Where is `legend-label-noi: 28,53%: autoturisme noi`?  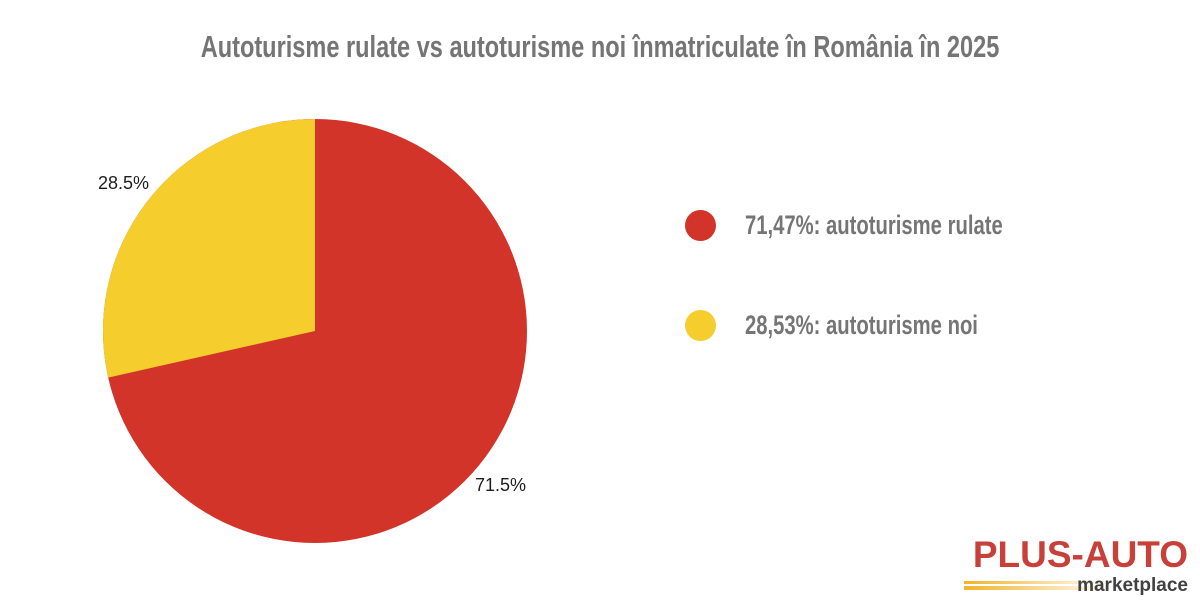
legend-label-noi: 28,53%: autoturisme noi is located at coordinates (861, 325).